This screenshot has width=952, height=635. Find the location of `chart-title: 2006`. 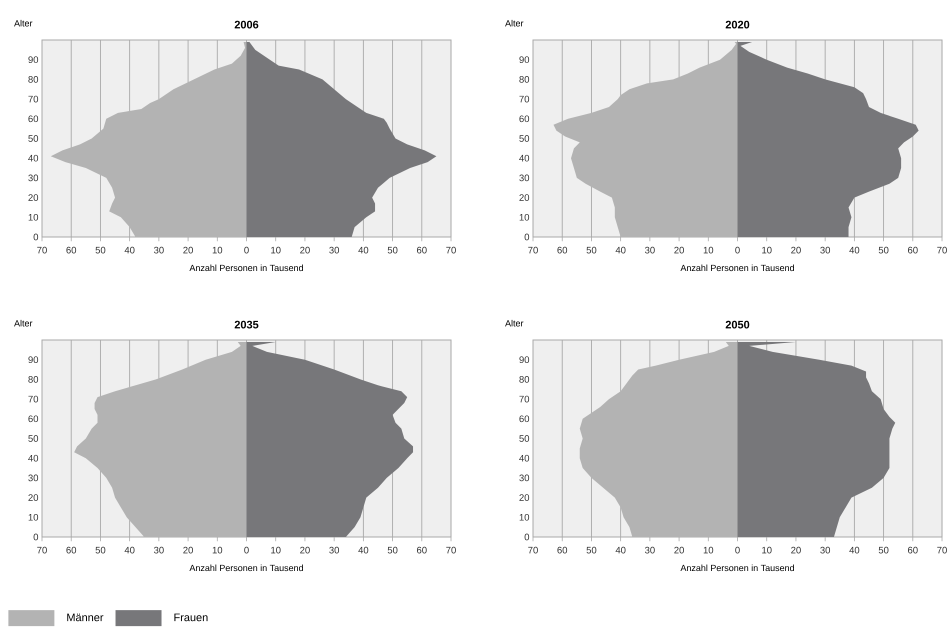

chart-title: 2006 is located at coordinates (246, 24).